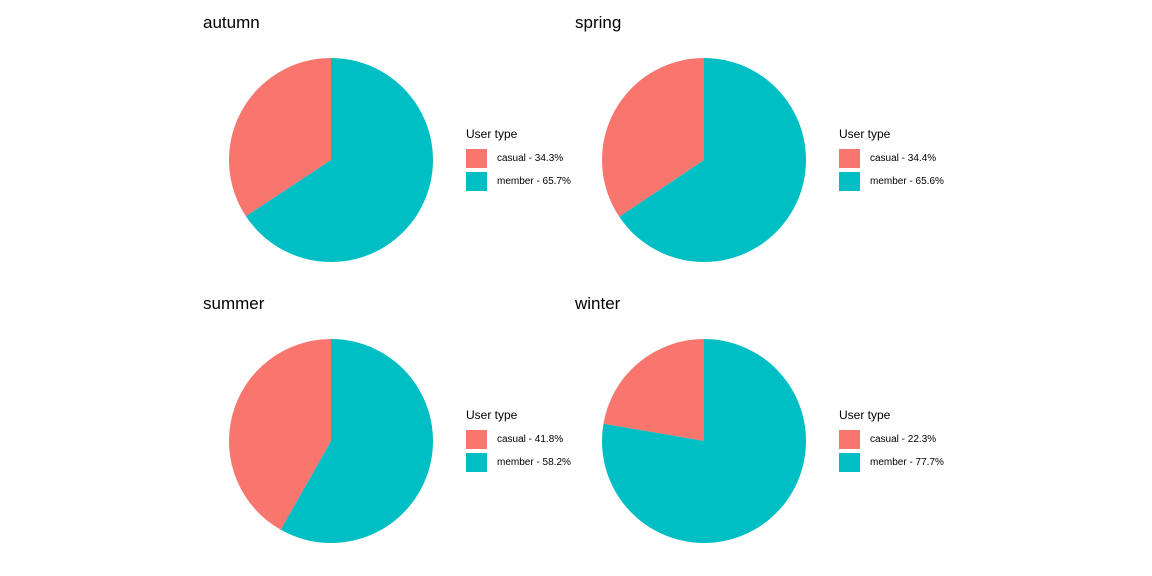 The image size is (1152, 576). I want to click on legend-item-casual: casual - 22.3%, so click(914, 439).